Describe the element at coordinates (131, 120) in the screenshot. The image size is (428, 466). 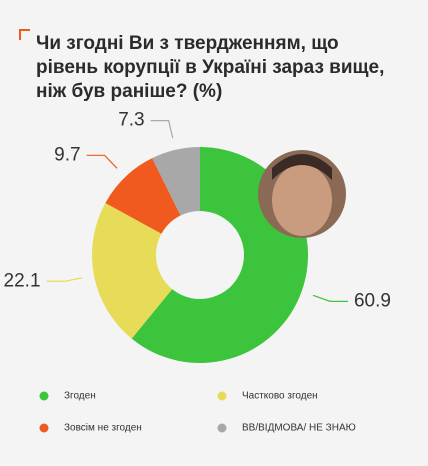
I see `data-label: 7.3` at that location.